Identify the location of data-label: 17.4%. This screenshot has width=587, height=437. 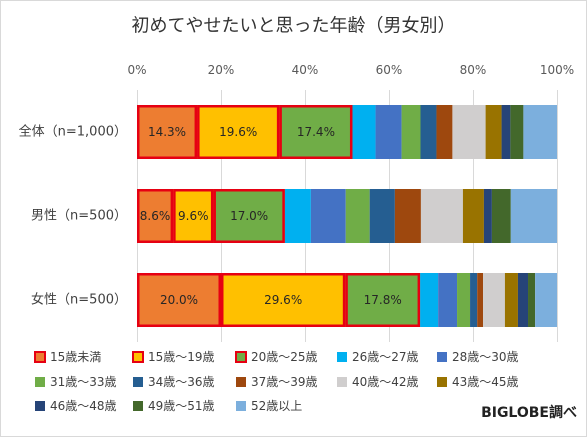
(316, 132).